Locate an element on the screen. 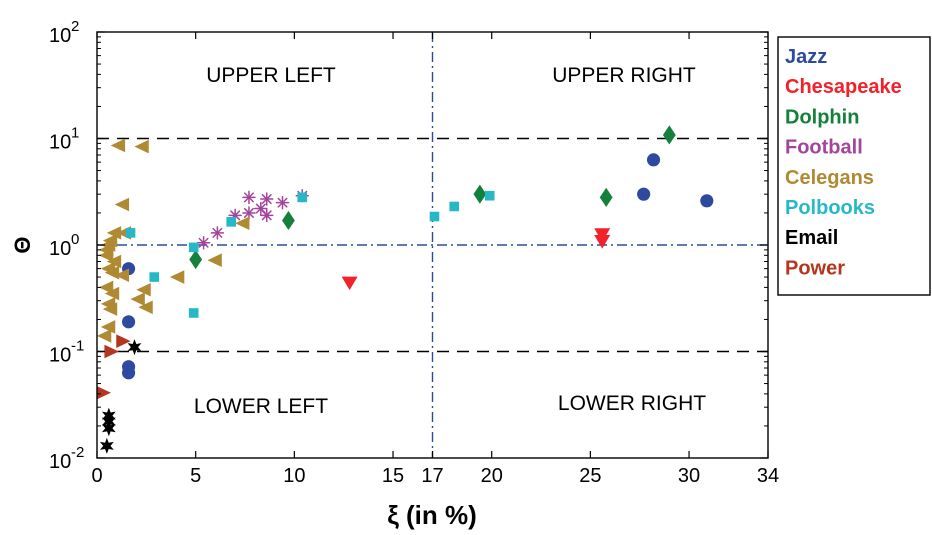 The height and width of the screenshot is (535, 932). legend-box is located at coordinates (854, 166).